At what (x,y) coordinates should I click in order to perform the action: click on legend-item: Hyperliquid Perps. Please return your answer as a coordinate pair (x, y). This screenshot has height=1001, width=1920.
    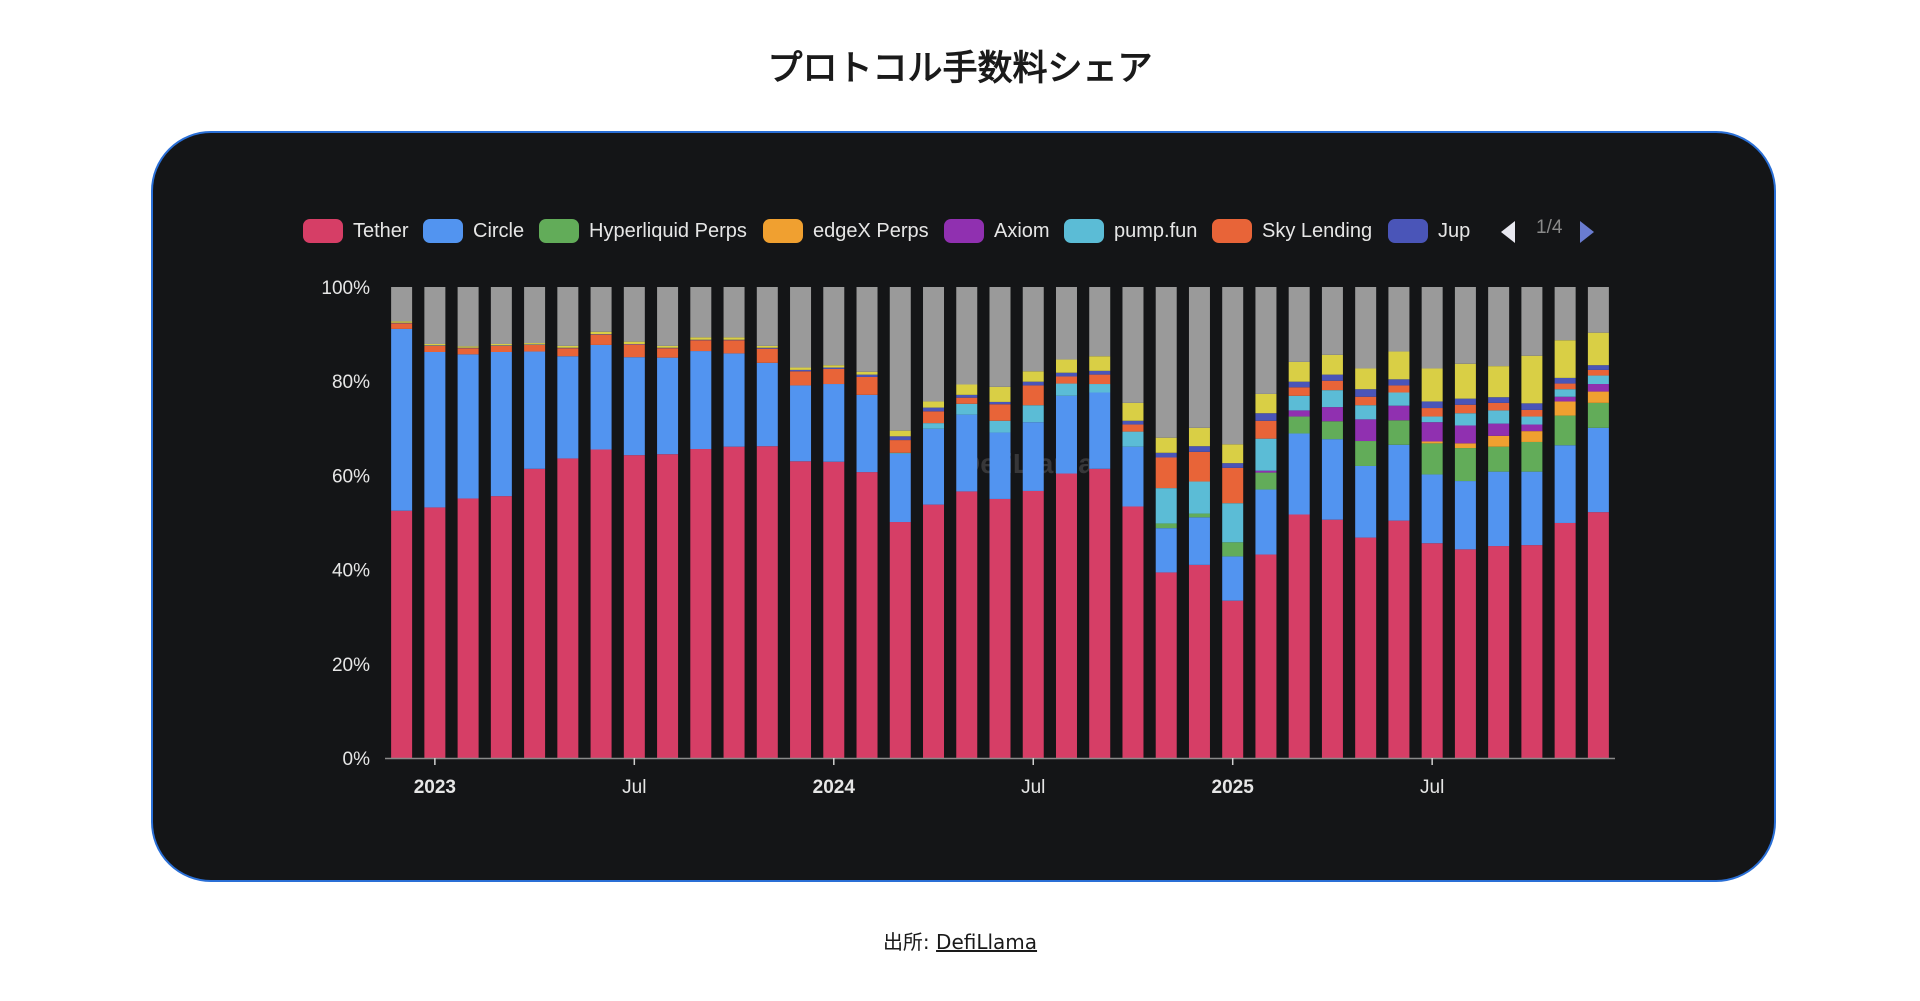
    Looking at the image, I should click on (643, 231).